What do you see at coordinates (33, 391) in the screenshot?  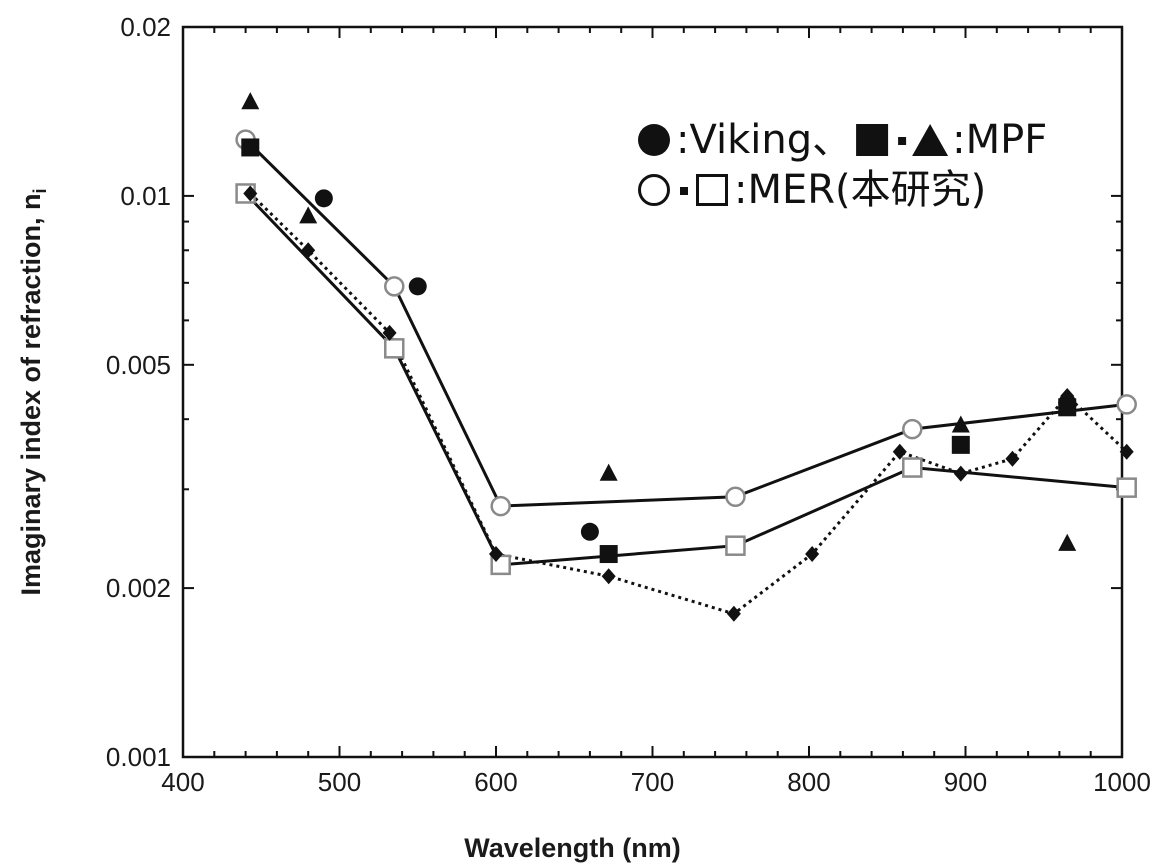 I see `y-axis-title: Imaginary index of refraction, ni` at bounding box center [33, 391].